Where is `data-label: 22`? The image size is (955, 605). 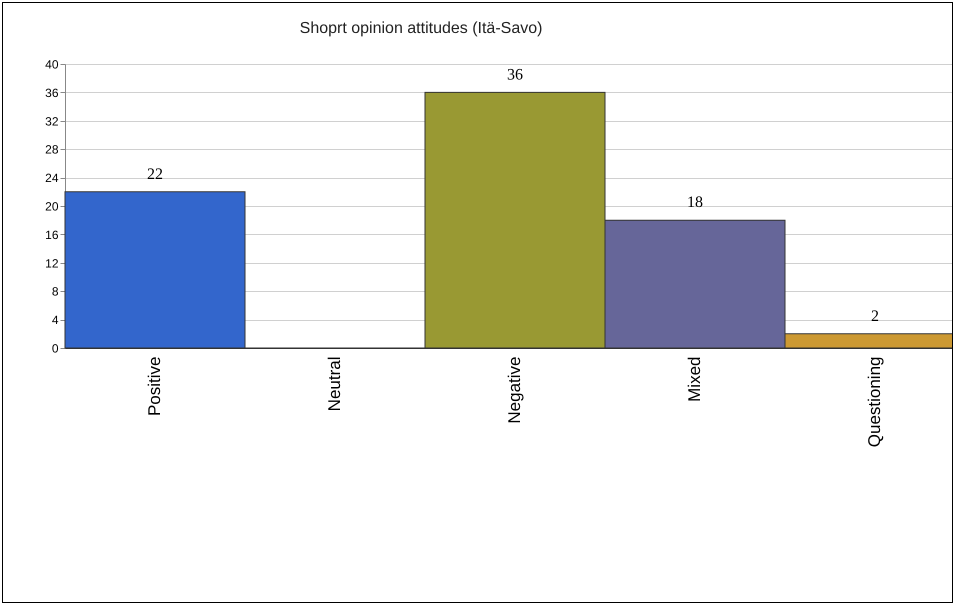
data-label: 22 is located at coordinates (155, 174).